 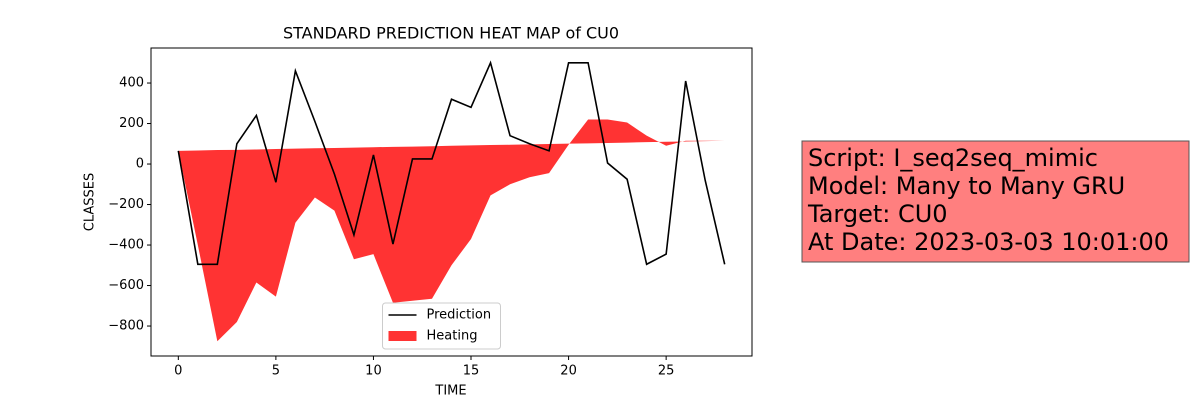 I want to click on legend-swatch, so click(x=402, y=336).